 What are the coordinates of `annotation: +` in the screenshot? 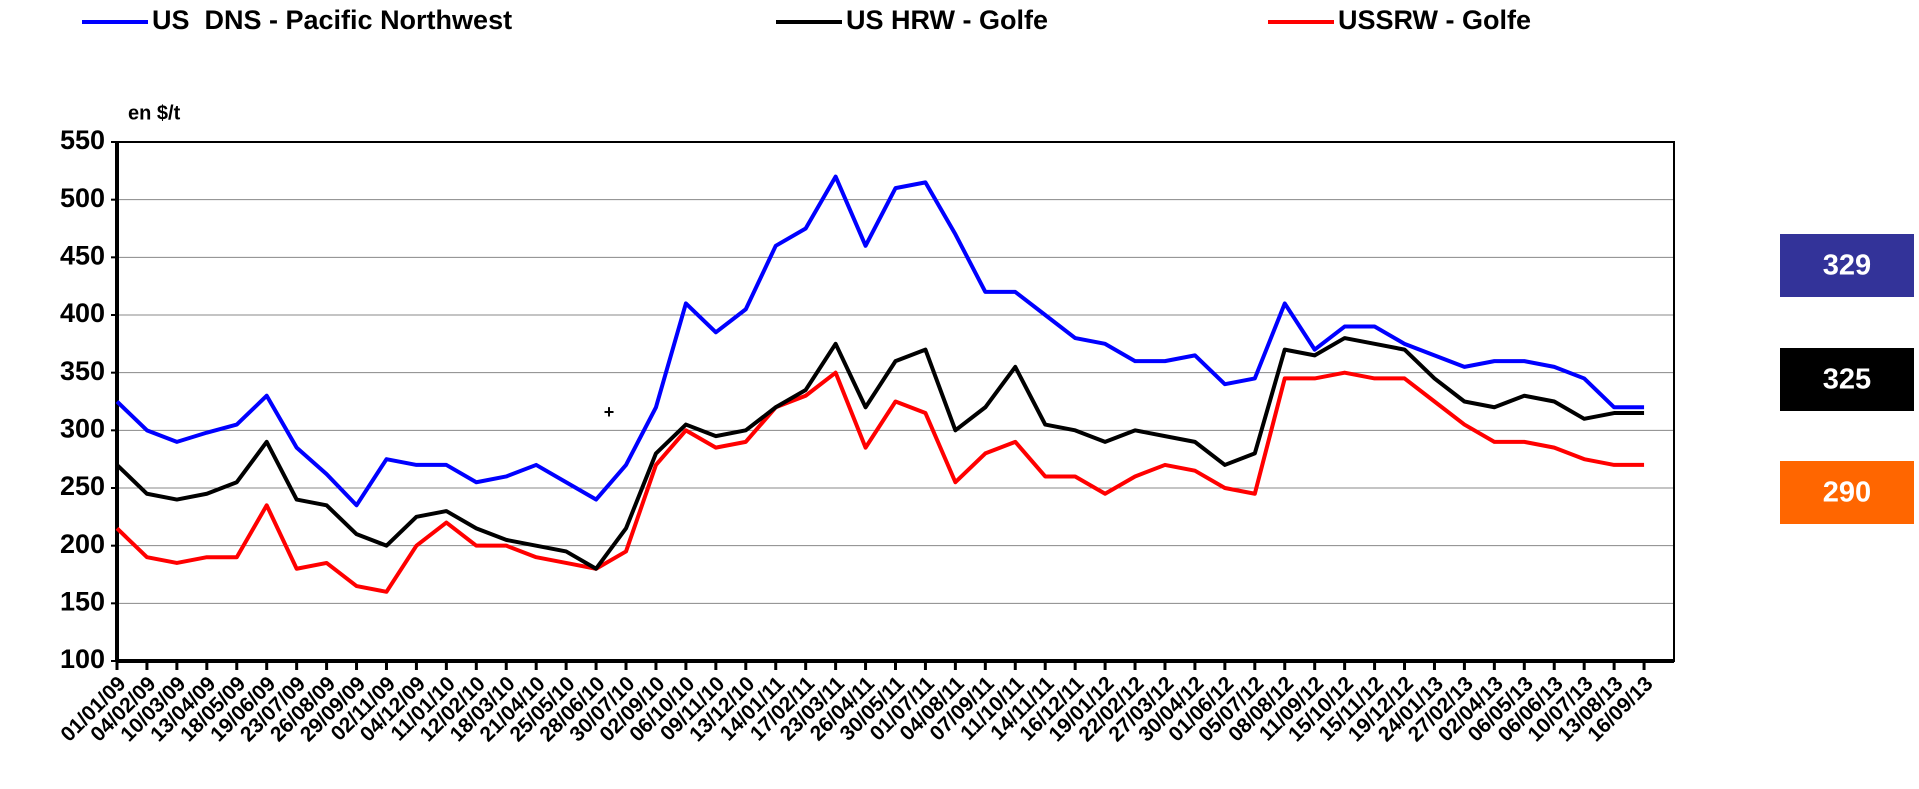 It's located at (609, 412).